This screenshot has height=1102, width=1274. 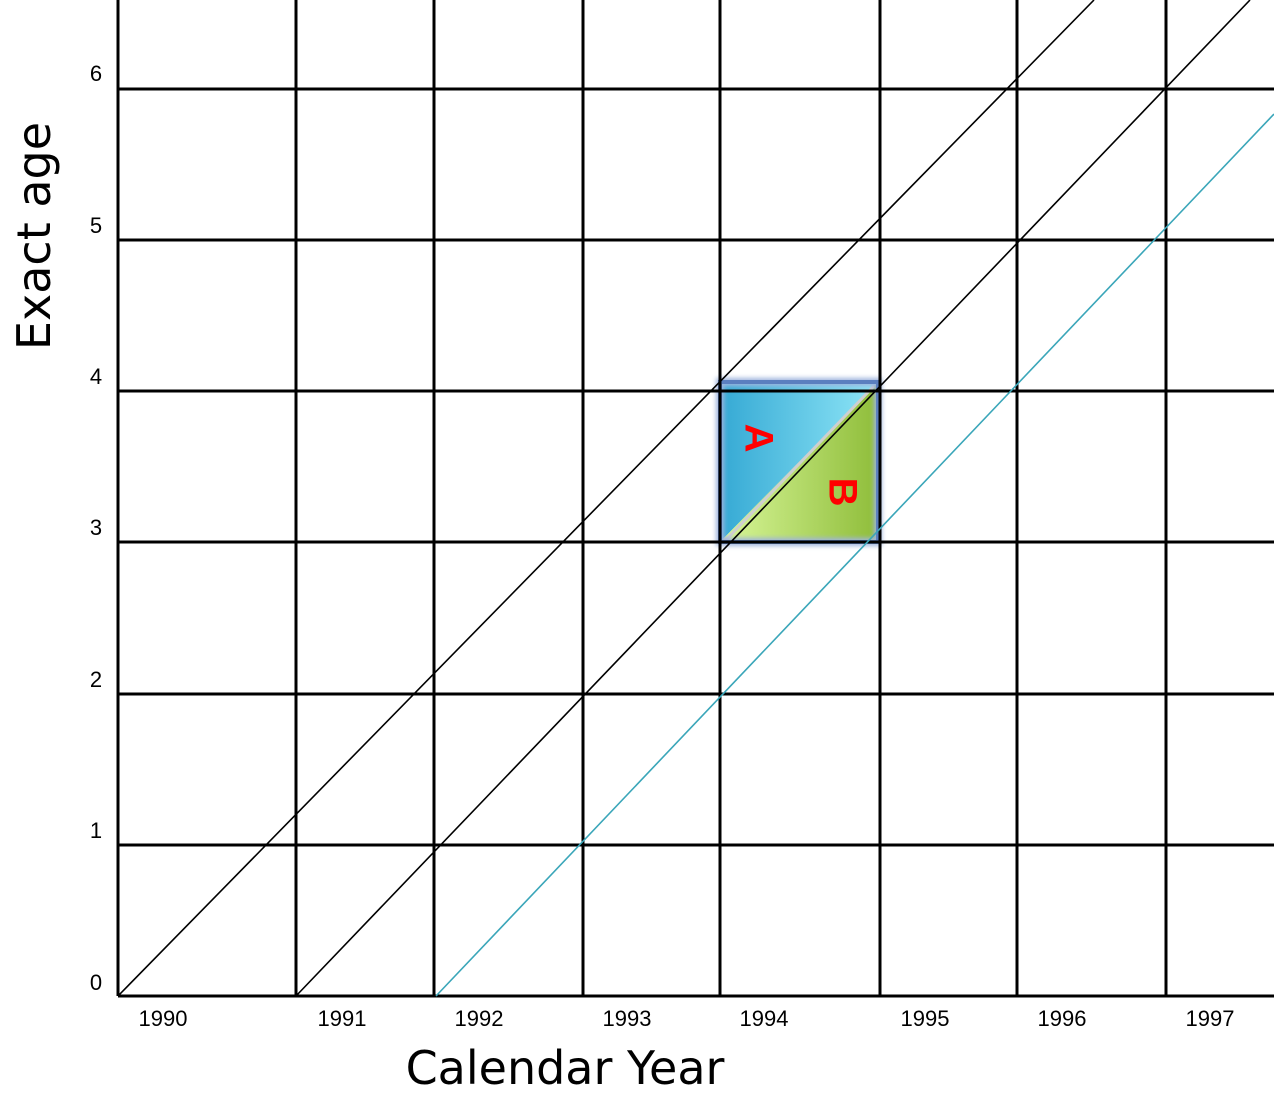 I want to click on y-tick-label: 6, so click(x=96, y=73).